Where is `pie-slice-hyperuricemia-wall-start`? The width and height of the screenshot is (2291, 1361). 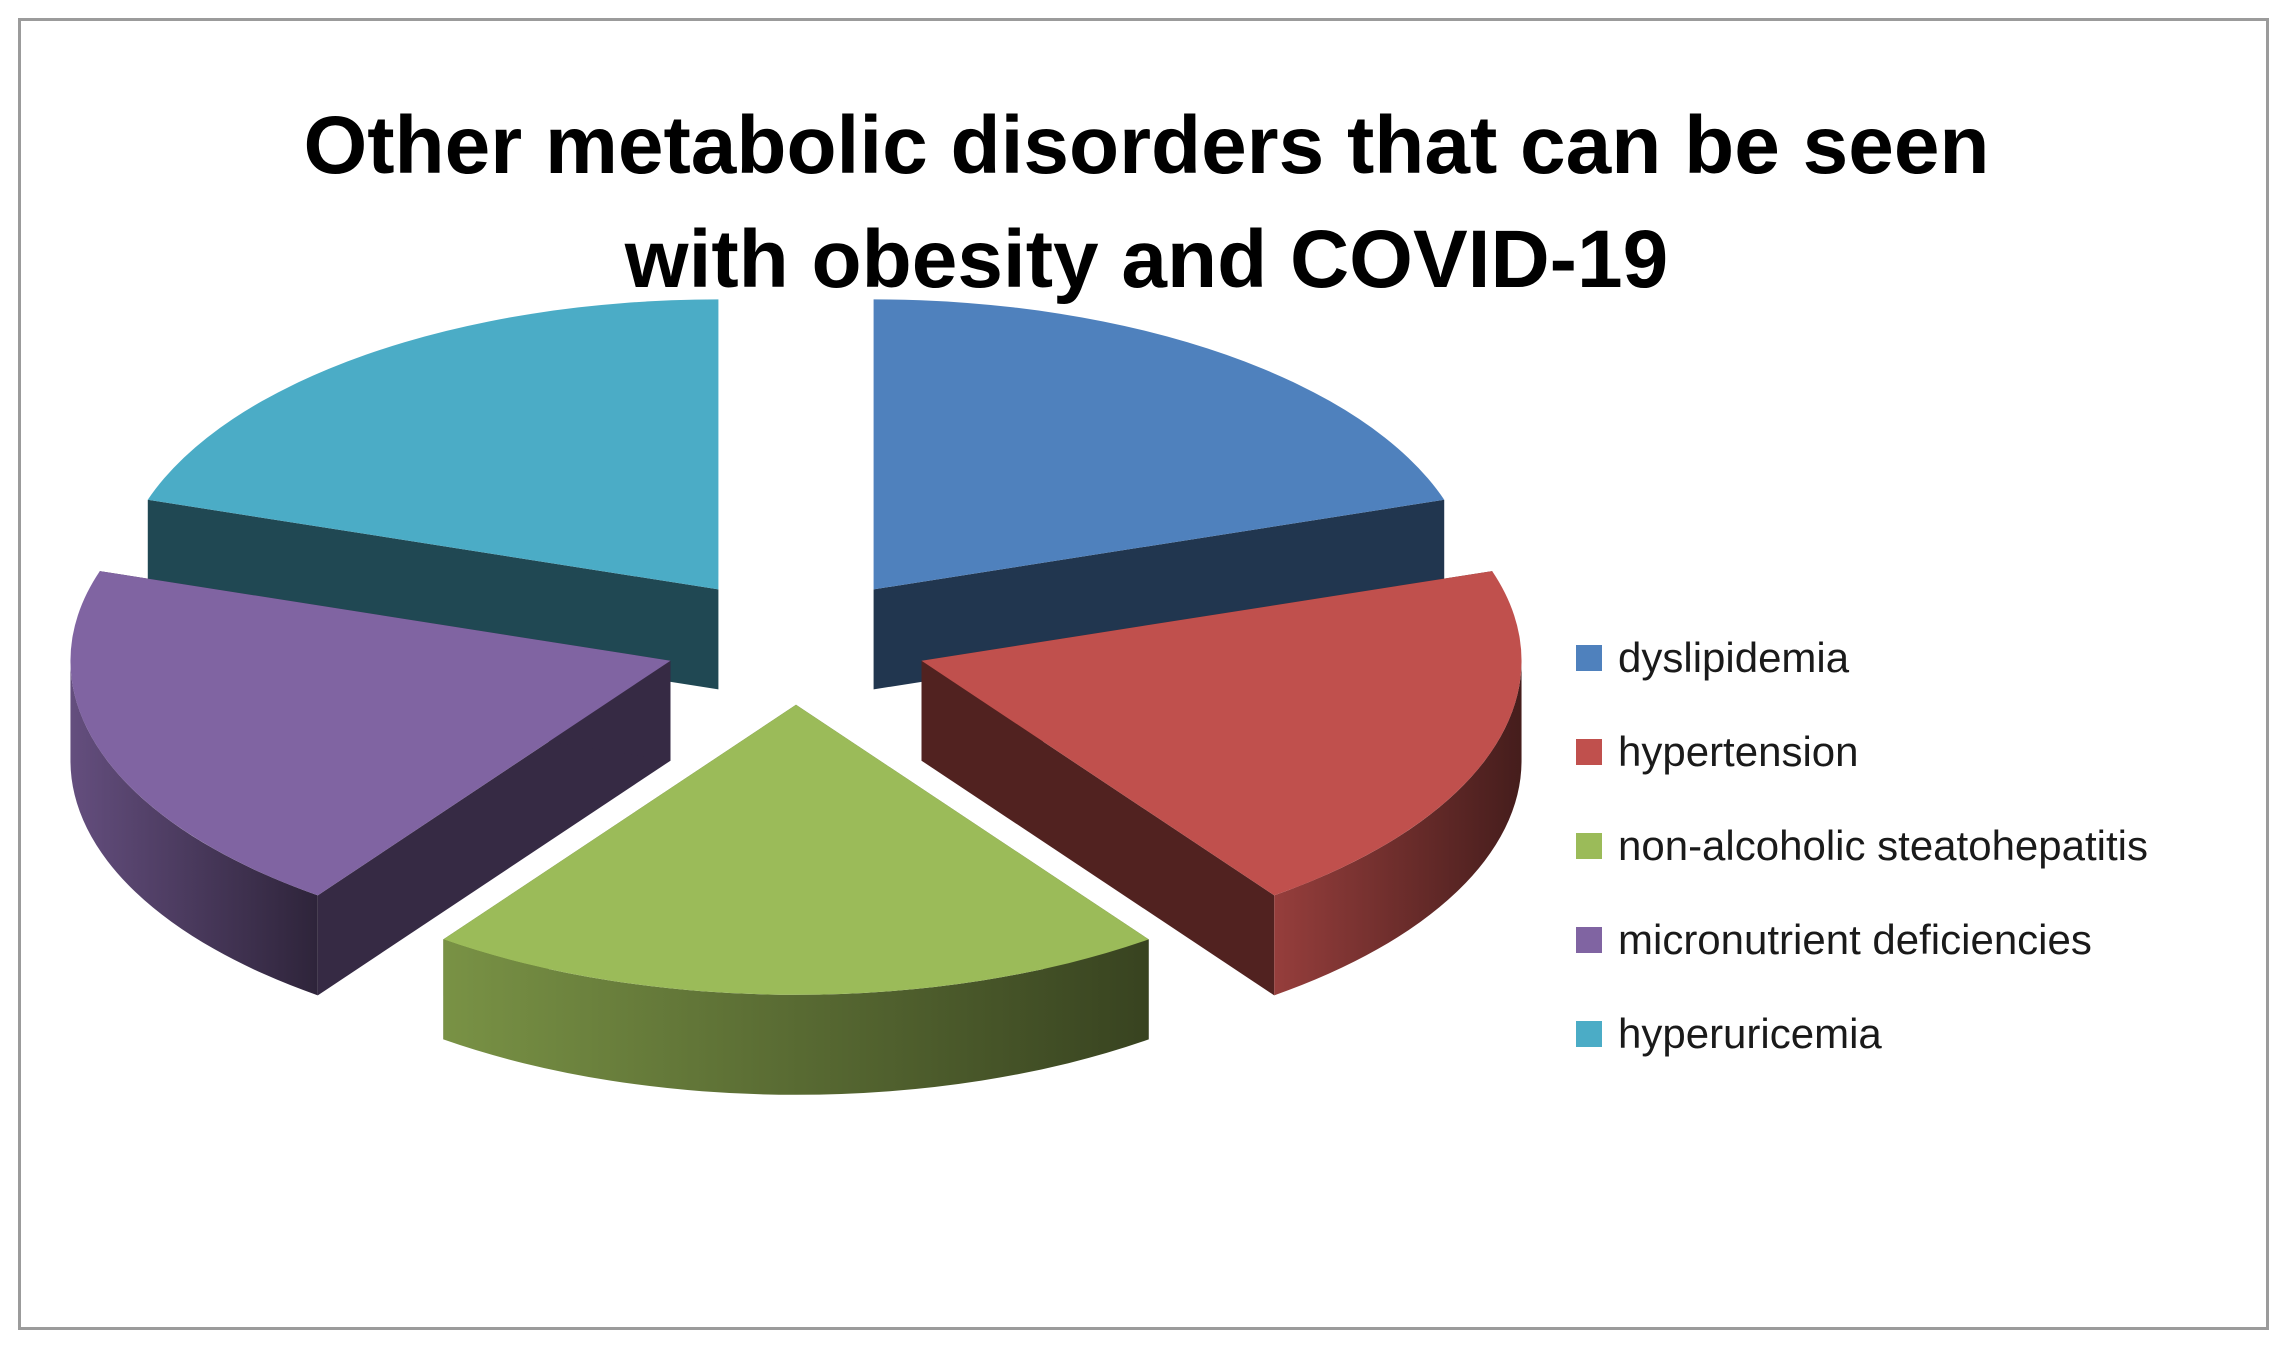
pie-slice-hyperuricemia-wall-start is located at coordinates (433, 594).